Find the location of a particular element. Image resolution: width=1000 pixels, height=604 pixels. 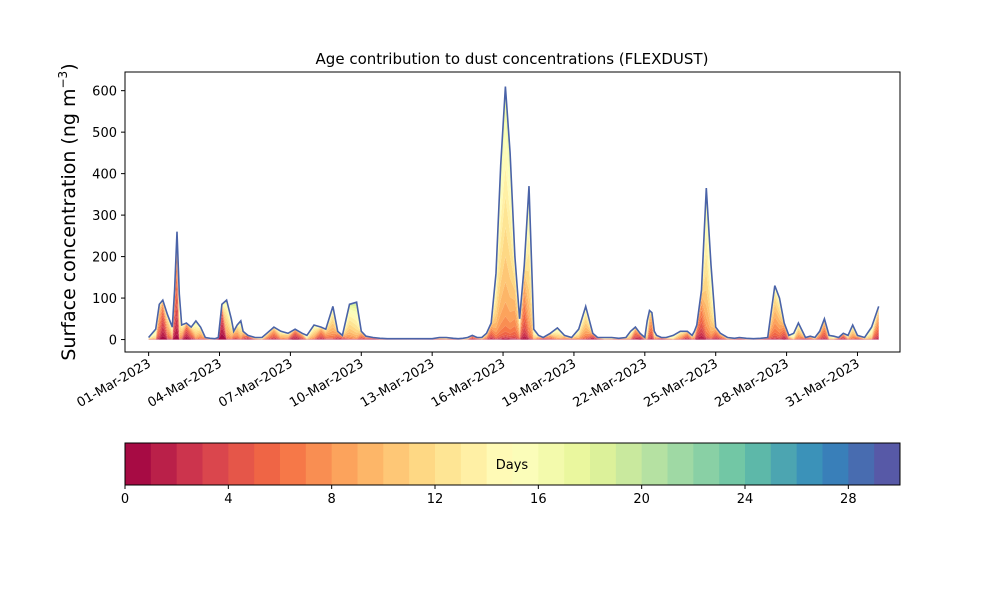

x-tick-label: 31-Mar-2023 is located at coordinates (822, 383).